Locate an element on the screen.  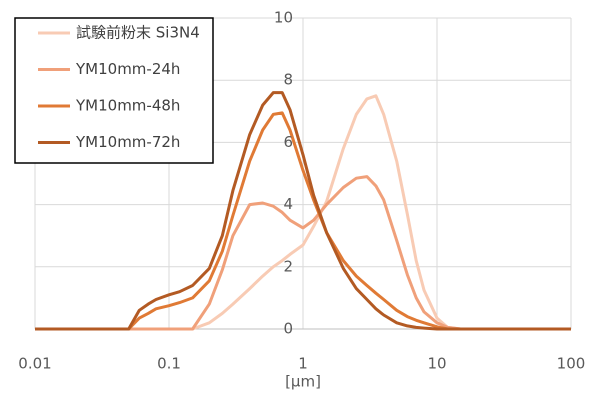
y-tick-label: 0 is located at coordinates (288, 329).